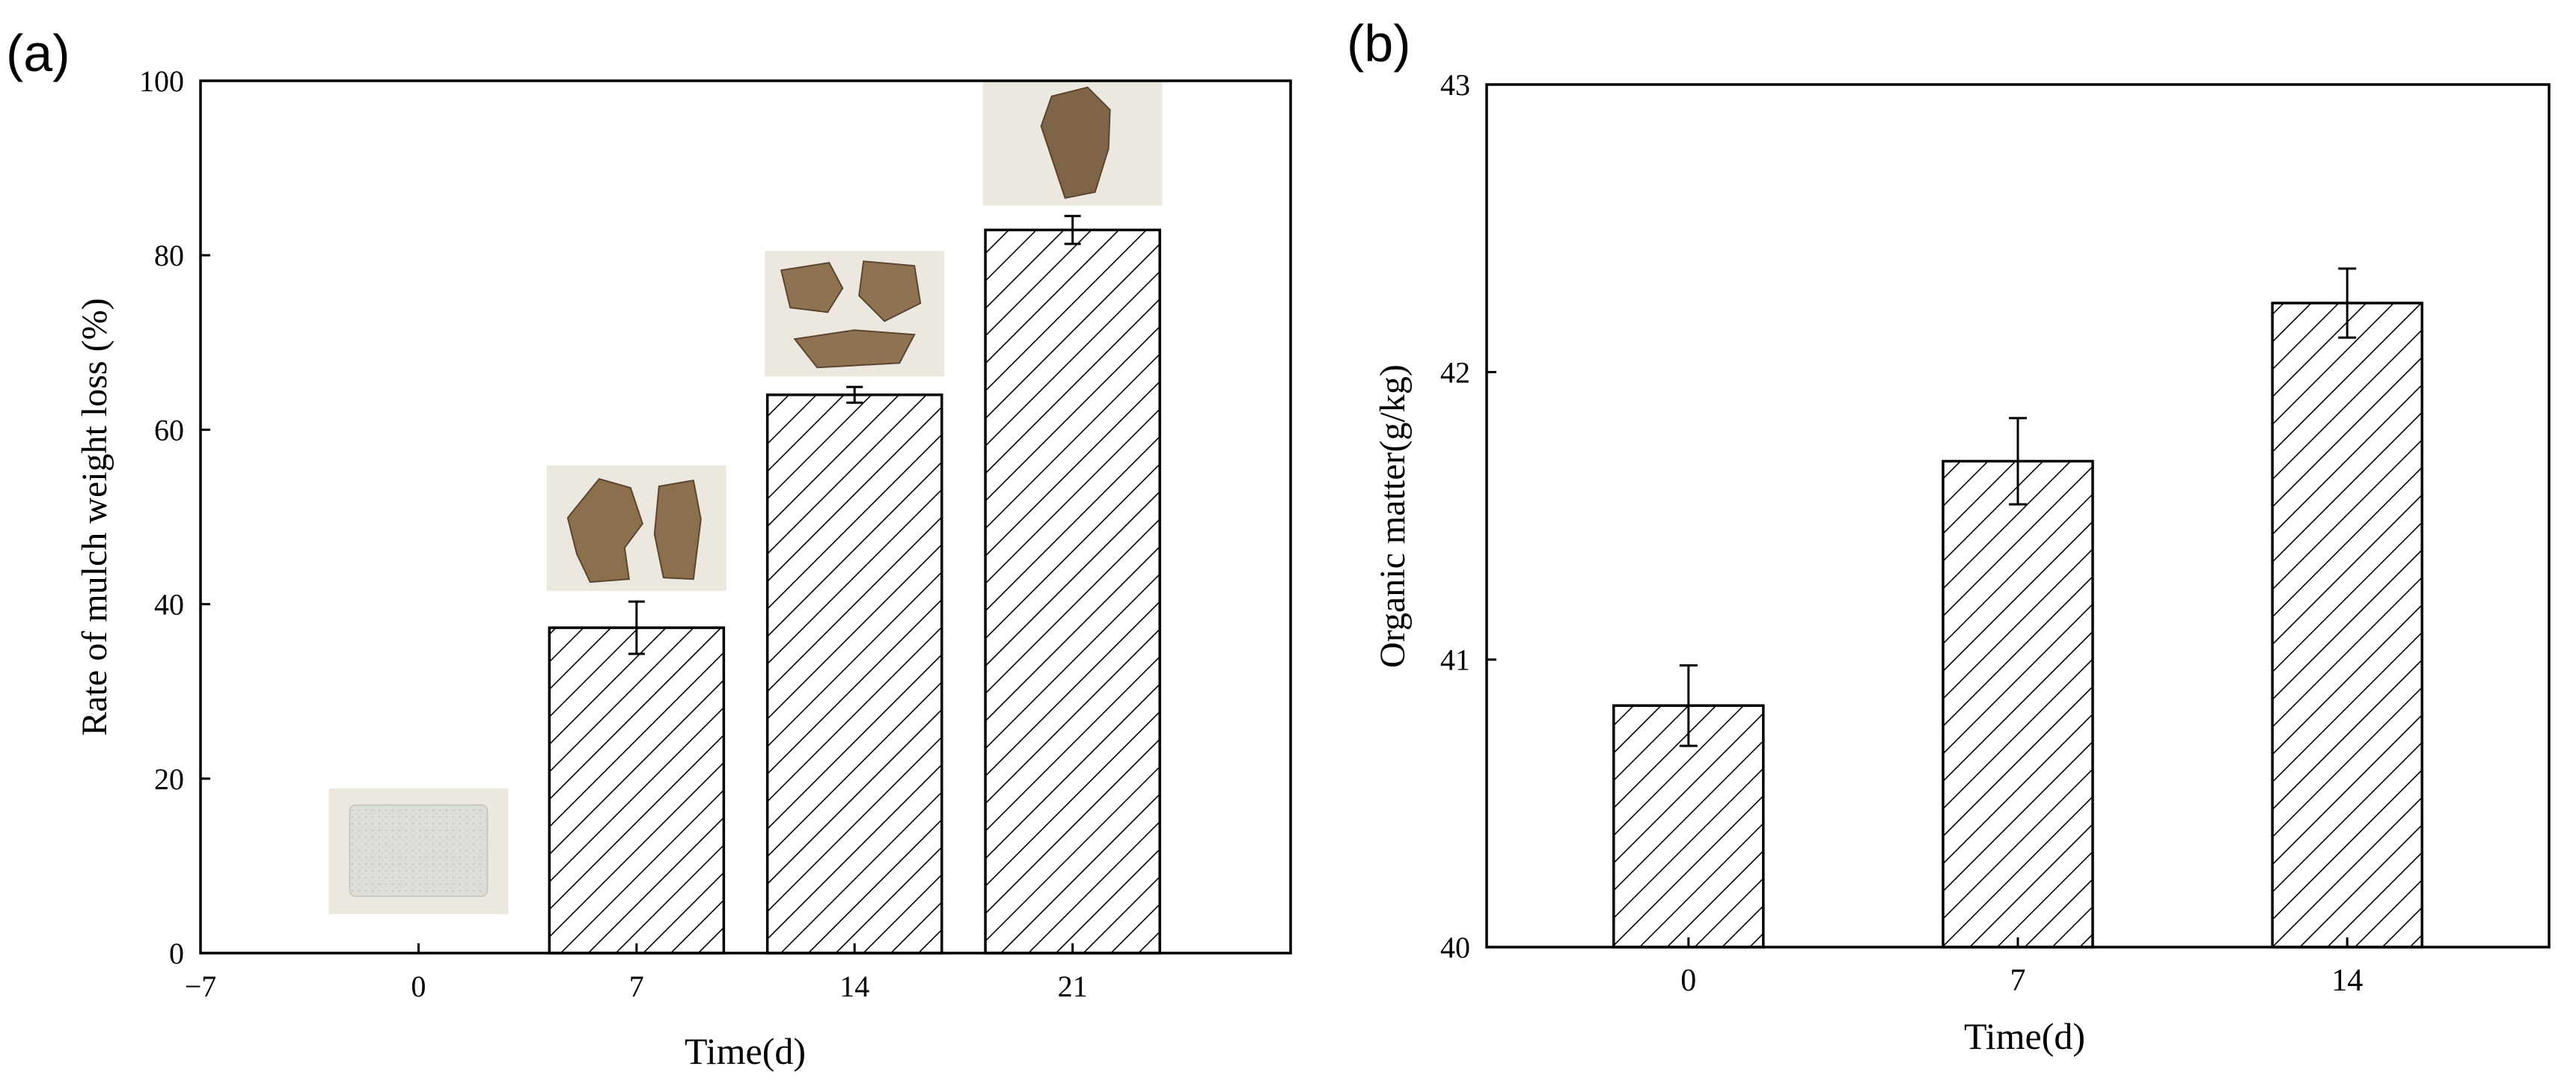  I want to click on y-tick-label-a: 0, so click(176, 954).